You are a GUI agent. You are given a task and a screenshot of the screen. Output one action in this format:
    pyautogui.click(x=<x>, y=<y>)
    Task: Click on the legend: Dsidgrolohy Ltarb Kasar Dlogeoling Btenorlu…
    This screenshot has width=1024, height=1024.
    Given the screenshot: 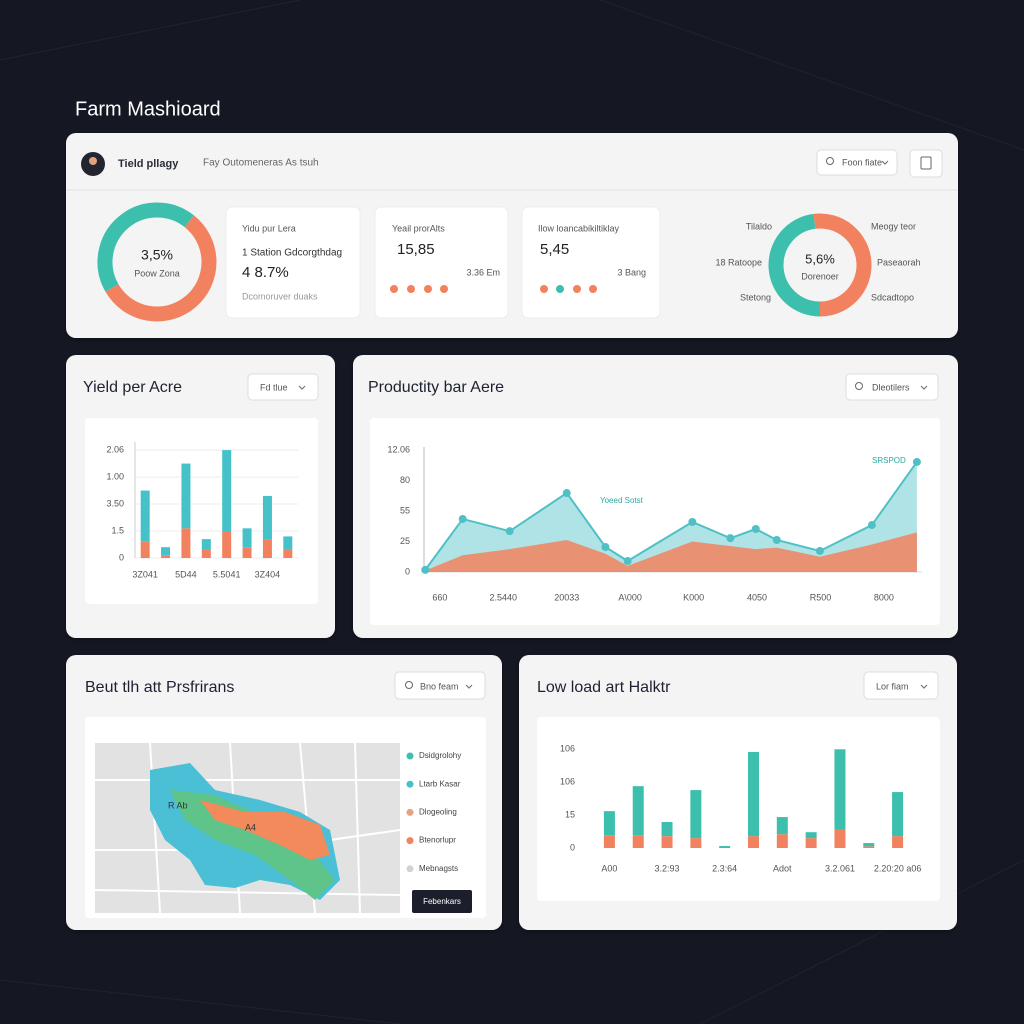 What is the action you would take?
    pyautogui.click(x=433, y=812)
    